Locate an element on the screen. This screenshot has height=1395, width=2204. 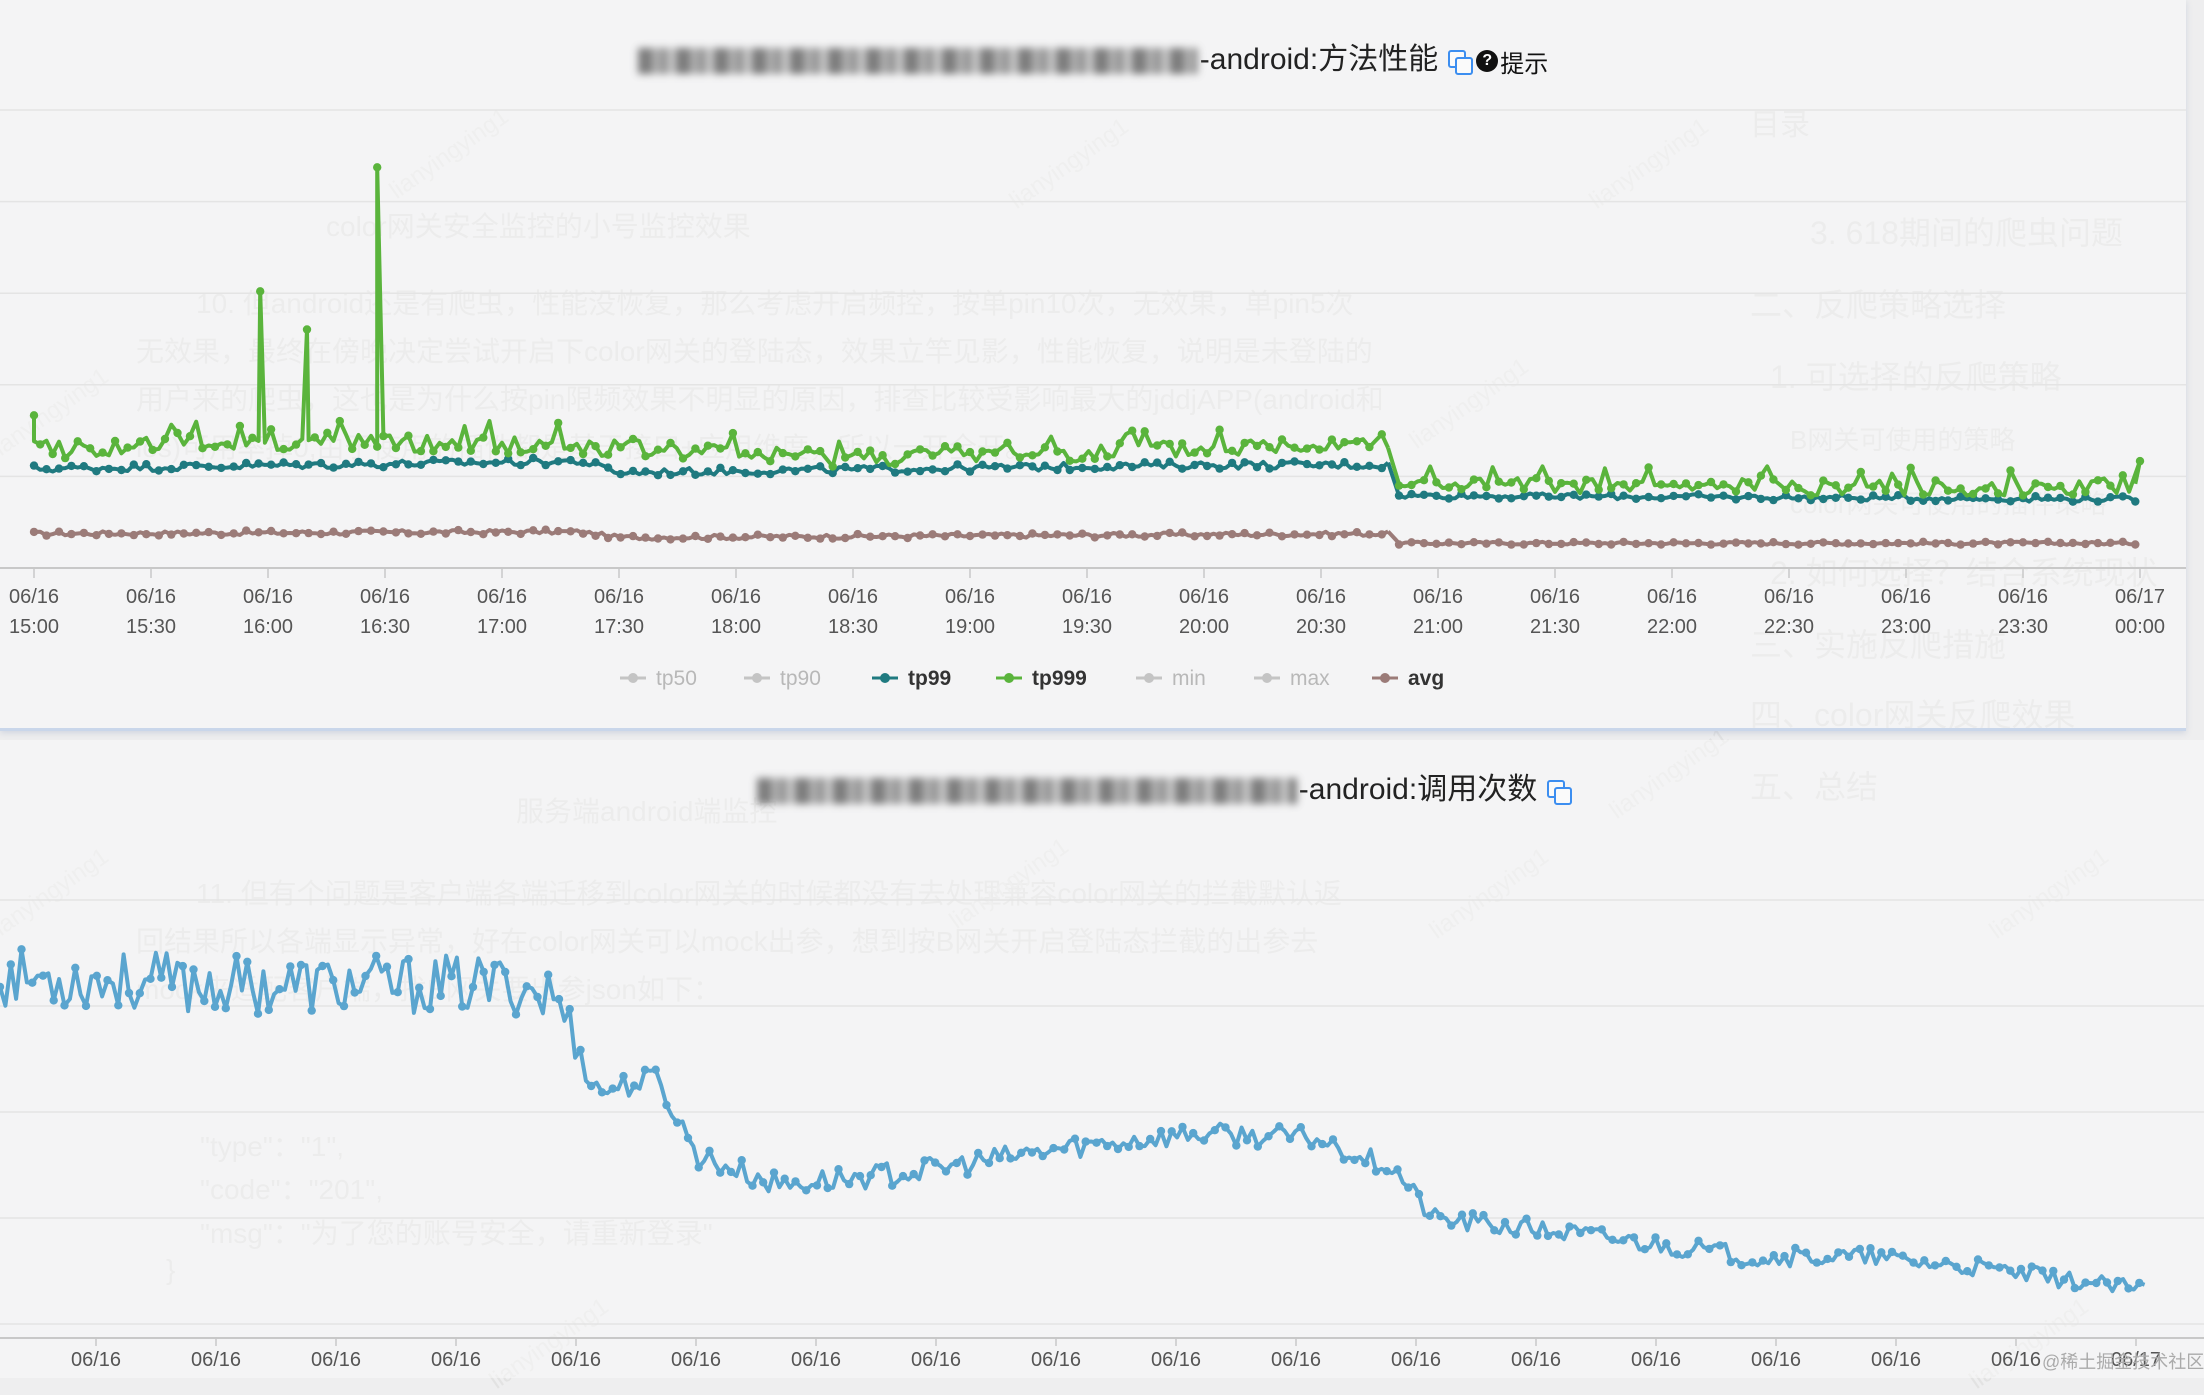
redacted-app-name is located at coordinates (1026, 791).